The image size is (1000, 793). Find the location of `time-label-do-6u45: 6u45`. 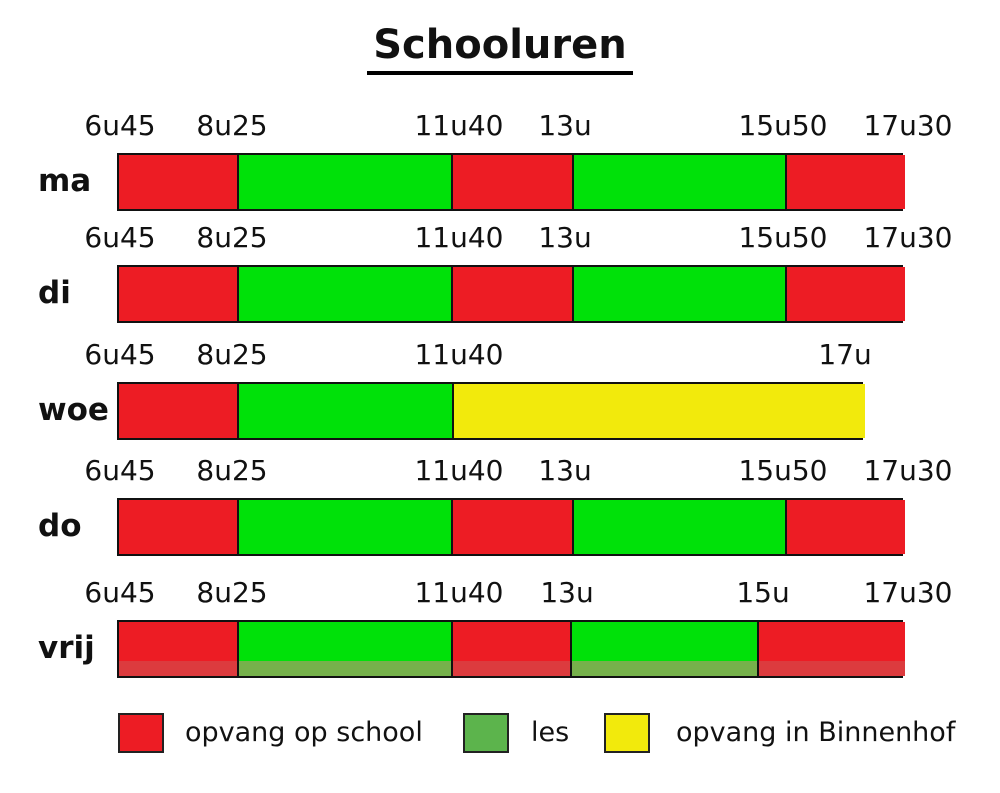

time-label-do-6u45: 6u45 is located at coordinates (120, 470).